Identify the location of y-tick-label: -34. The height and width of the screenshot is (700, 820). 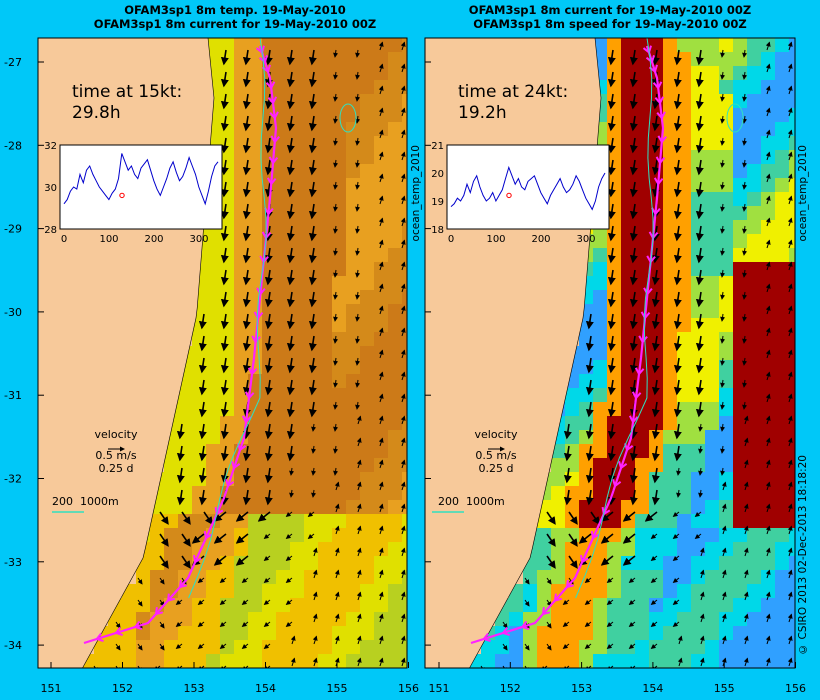
(13, 645).